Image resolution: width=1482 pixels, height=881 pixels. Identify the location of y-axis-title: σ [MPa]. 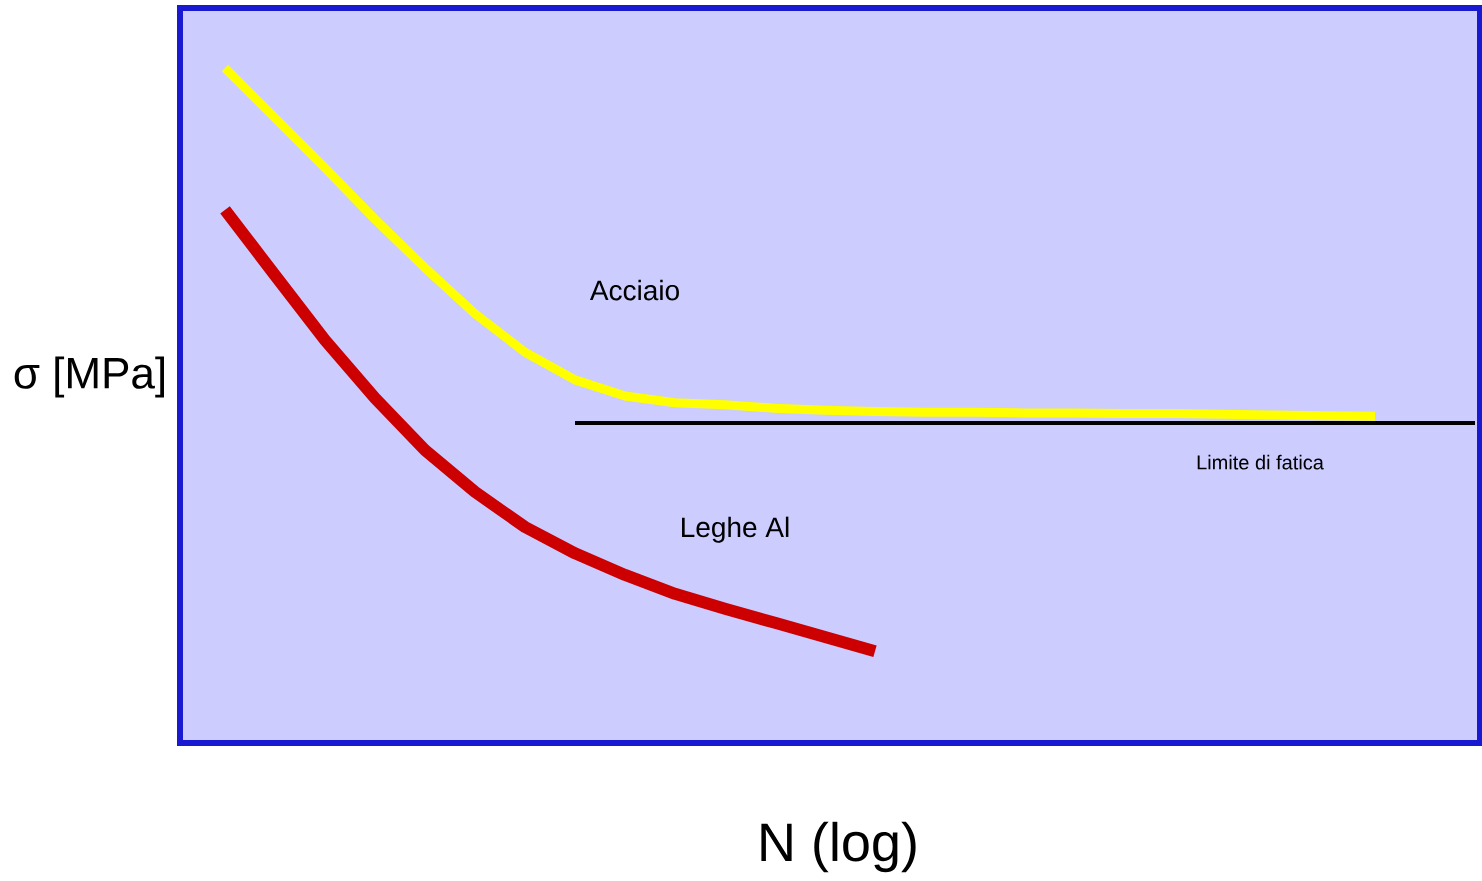
(89, 377).